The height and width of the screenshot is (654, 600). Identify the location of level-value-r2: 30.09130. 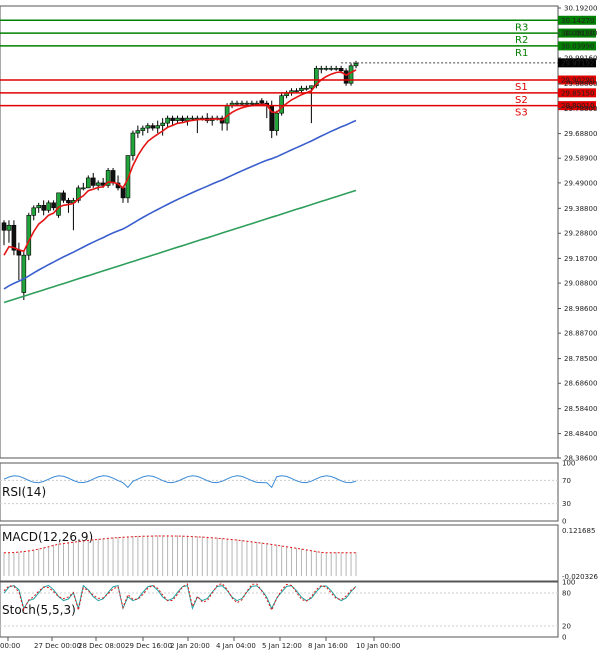
(577, 34).